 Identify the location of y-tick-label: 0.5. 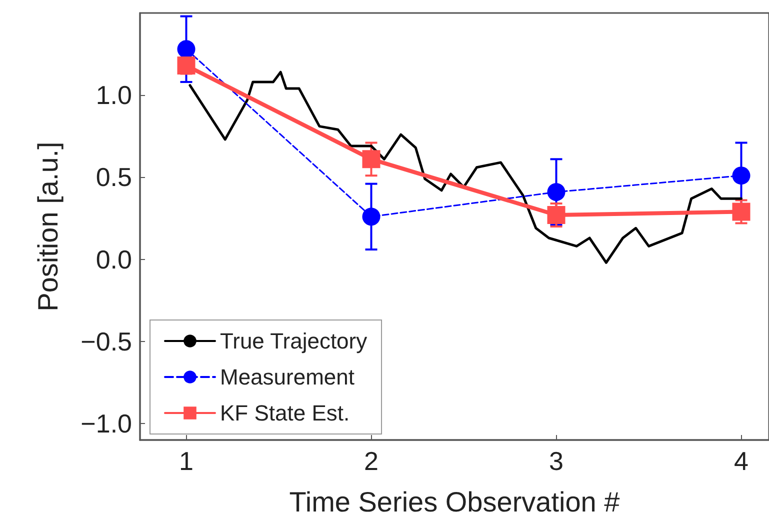
(114, 177).